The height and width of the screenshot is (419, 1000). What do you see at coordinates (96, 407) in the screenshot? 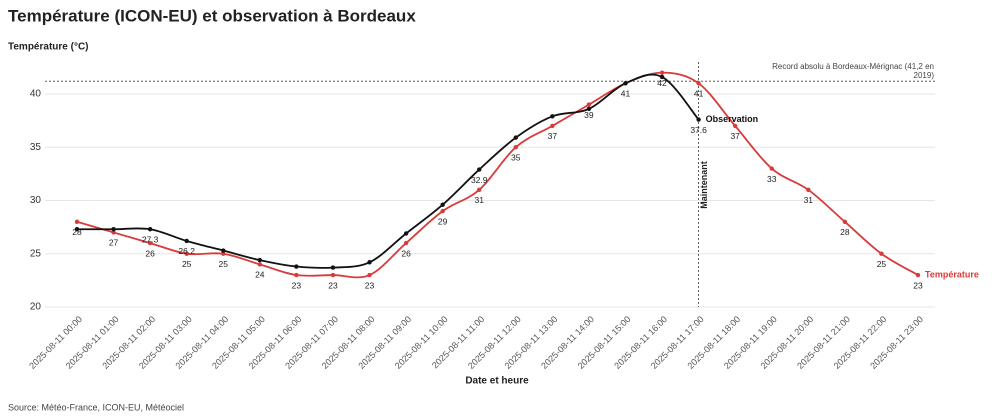
I see `source: Source: Météo-France, ICON-EU, Météociel` at bounding box center [96, 407].